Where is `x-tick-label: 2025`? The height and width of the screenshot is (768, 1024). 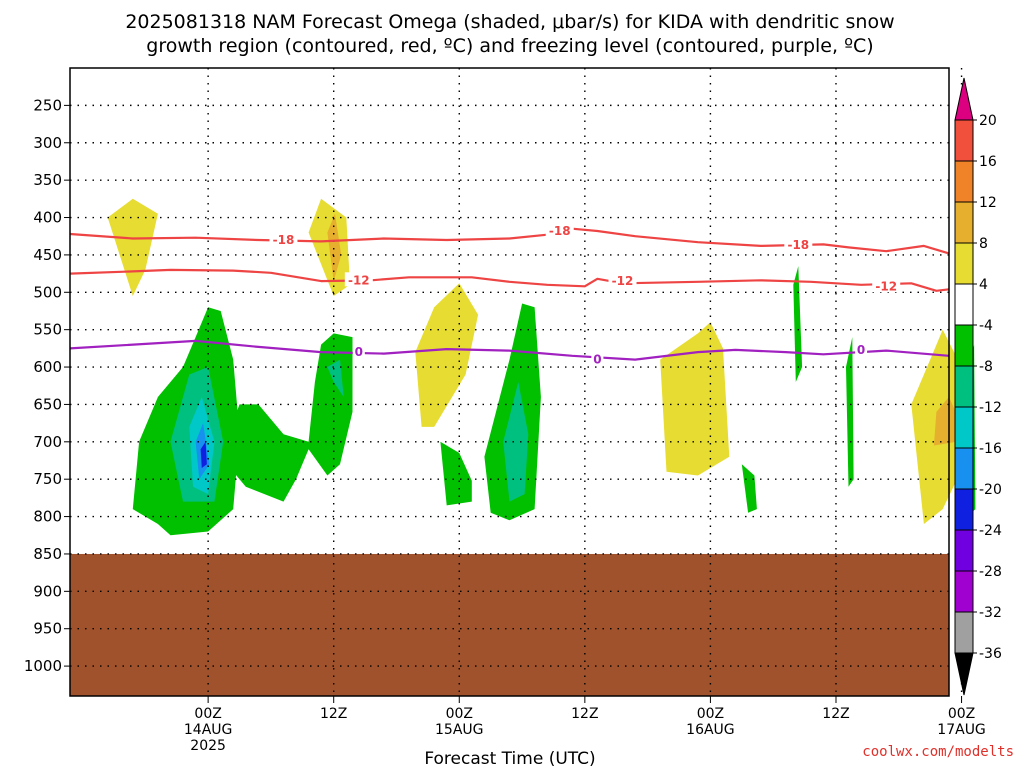
x-tick-label: 2025 is located at coordinates (208, 746).